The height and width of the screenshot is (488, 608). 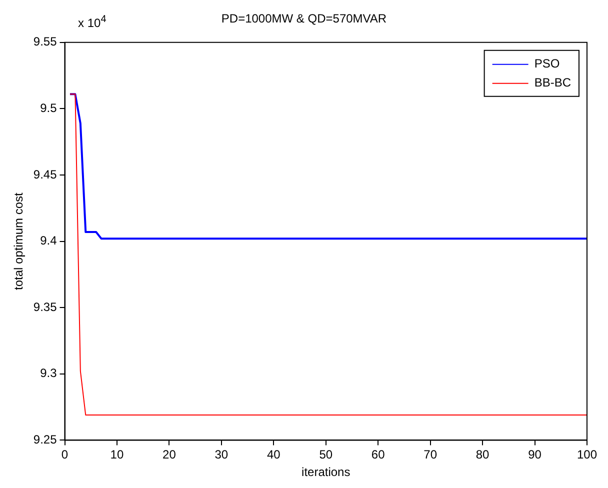 I want to click on y-tick-label: 9.55, so click(x=45, y=41).